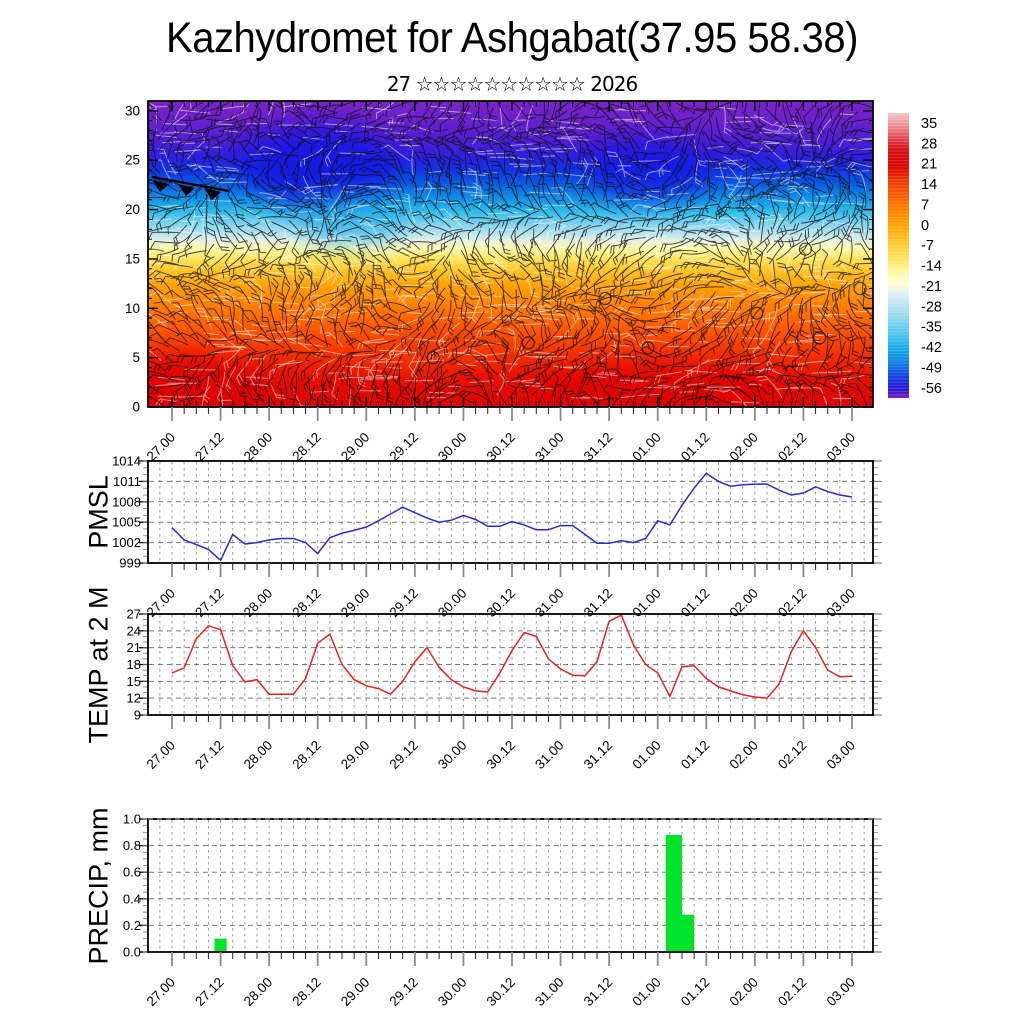 Image resolution: width=1024 pixels, height=1024 pixels. I want to click on svg-text: -35, so click(931, 328).